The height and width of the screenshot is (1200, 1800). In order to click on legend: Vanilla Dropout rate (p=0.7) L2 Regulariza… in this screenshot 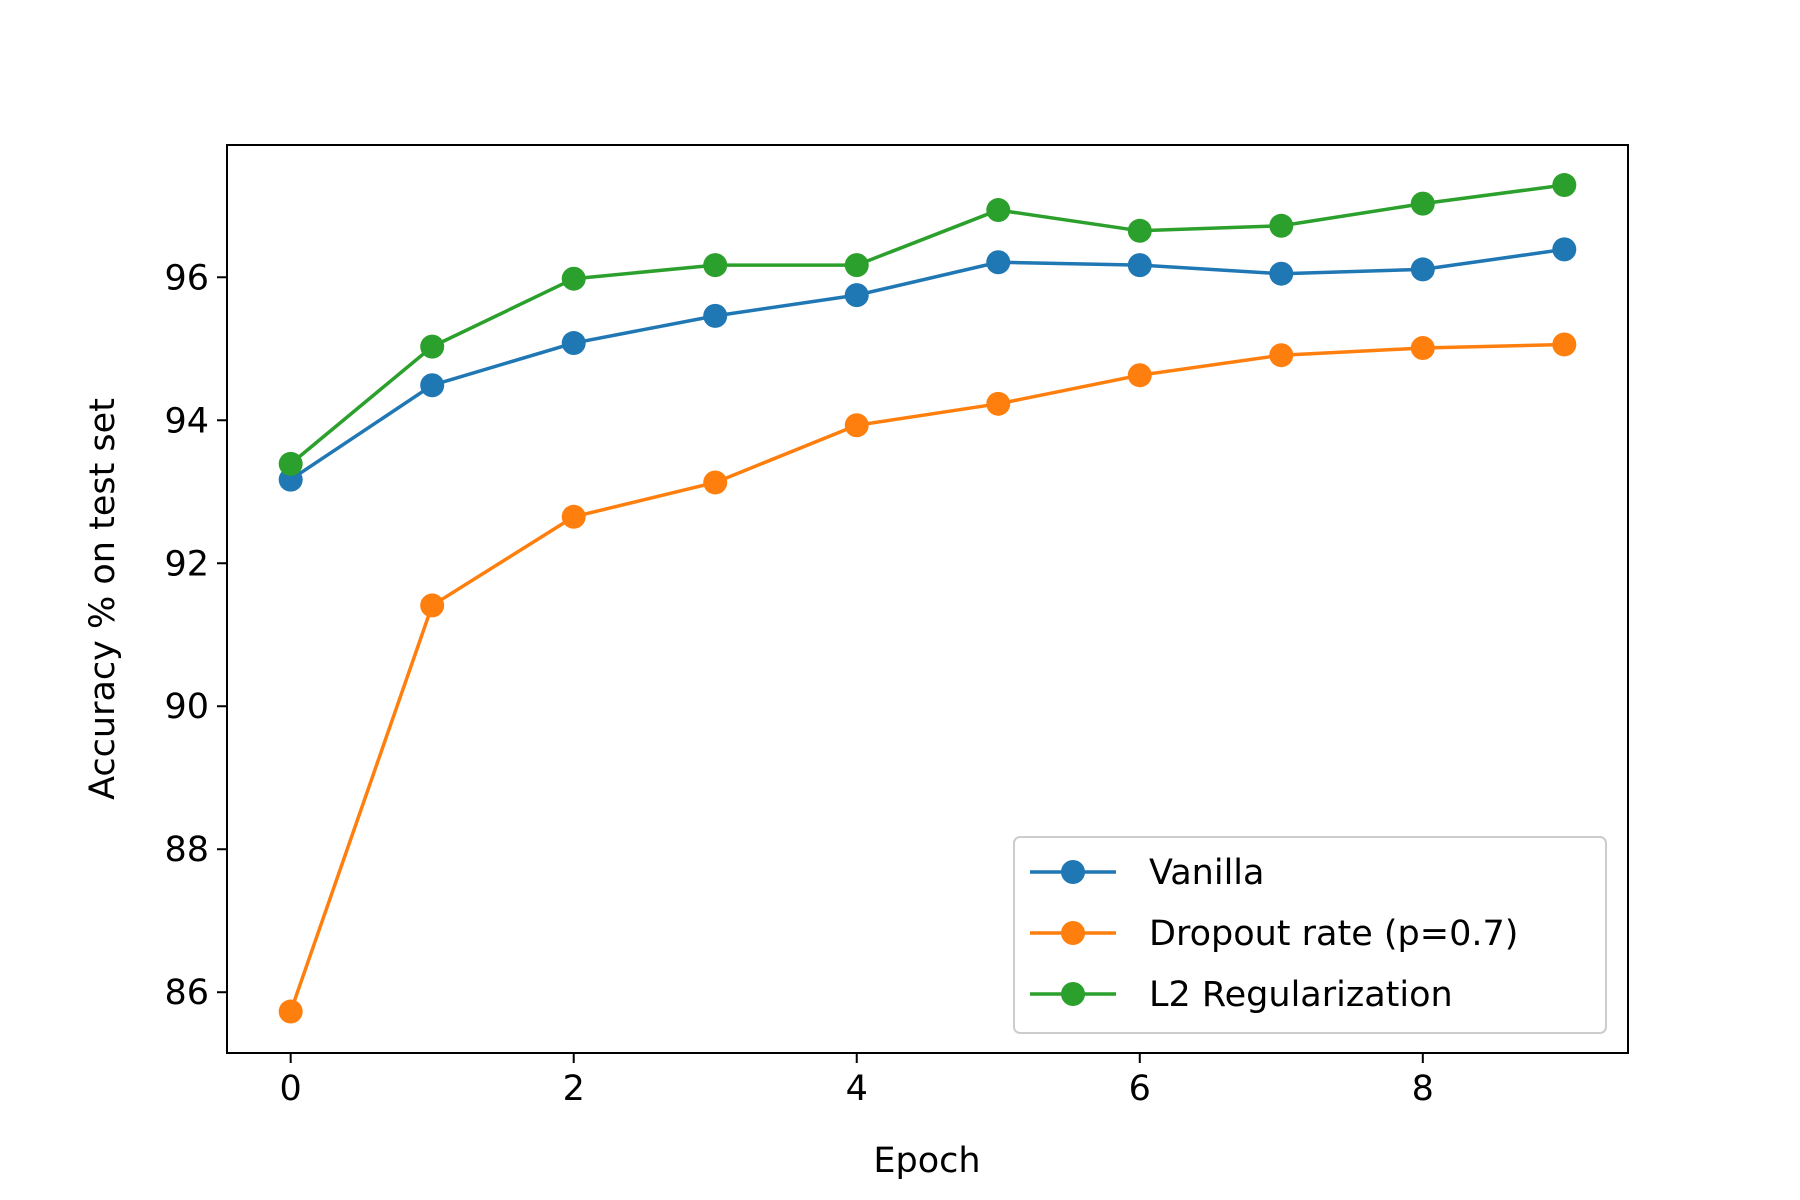, I will do `click(1310, 935)`.